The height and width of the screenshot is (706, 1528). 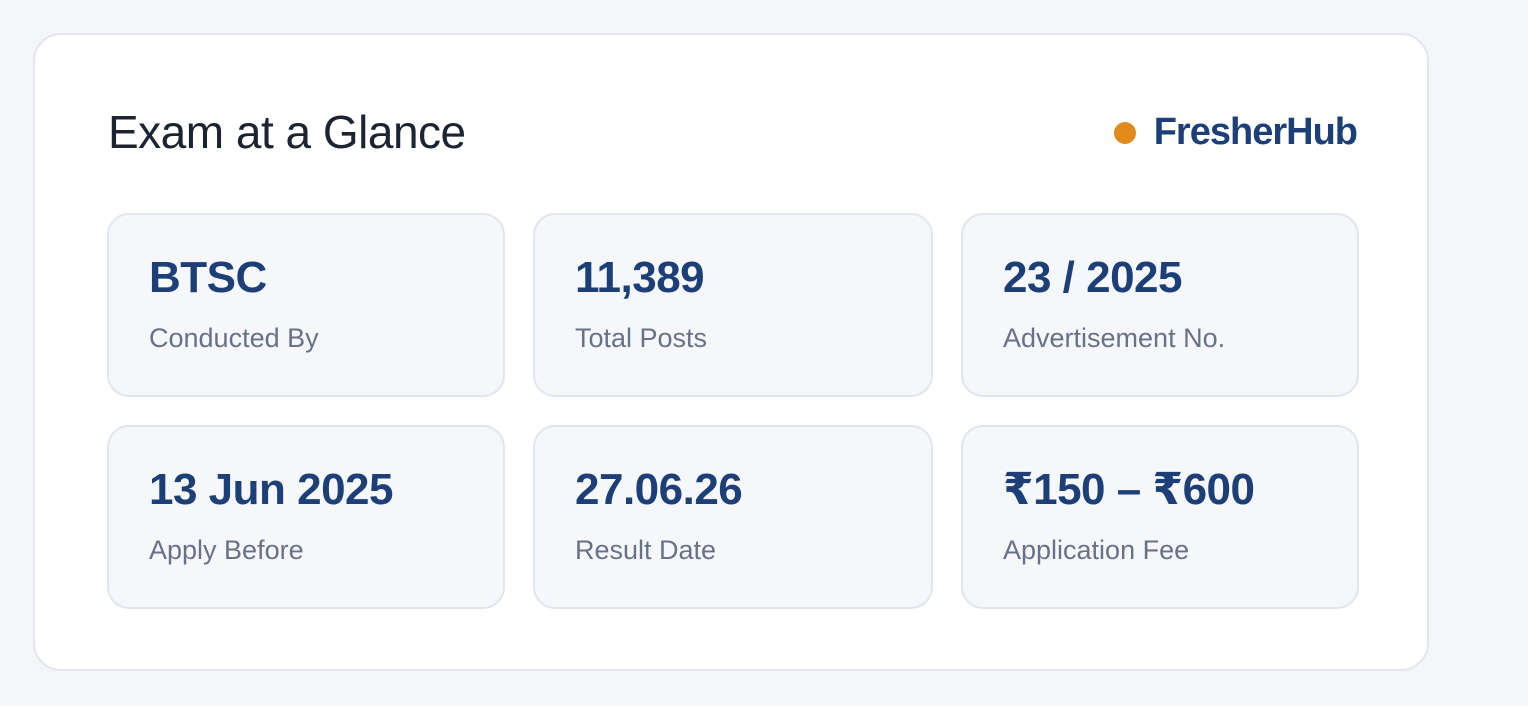 What do you see at coordinates (1114, 338) in the screenshot?
I see `stat-label: Advertisement No.` at bounding box center [1114, 338].